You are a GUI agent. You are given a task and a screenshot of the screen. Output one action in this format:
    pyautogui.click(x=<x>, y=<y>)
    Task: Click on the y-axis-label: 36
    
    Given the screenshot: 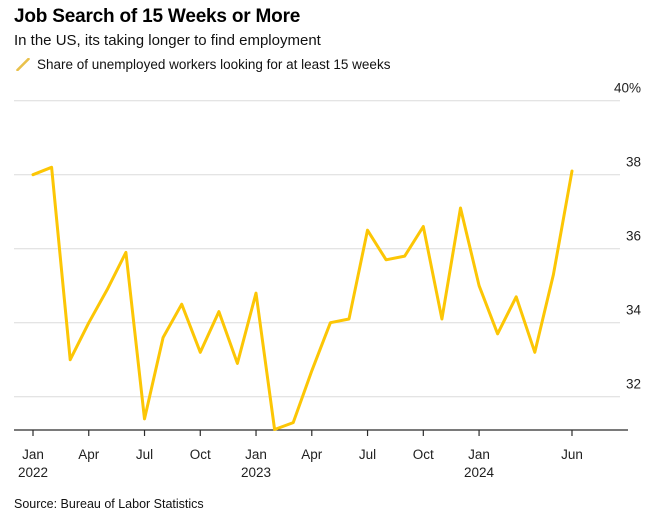 What is the action you would take?
    pyautogui.click(x=633, y=236)
    